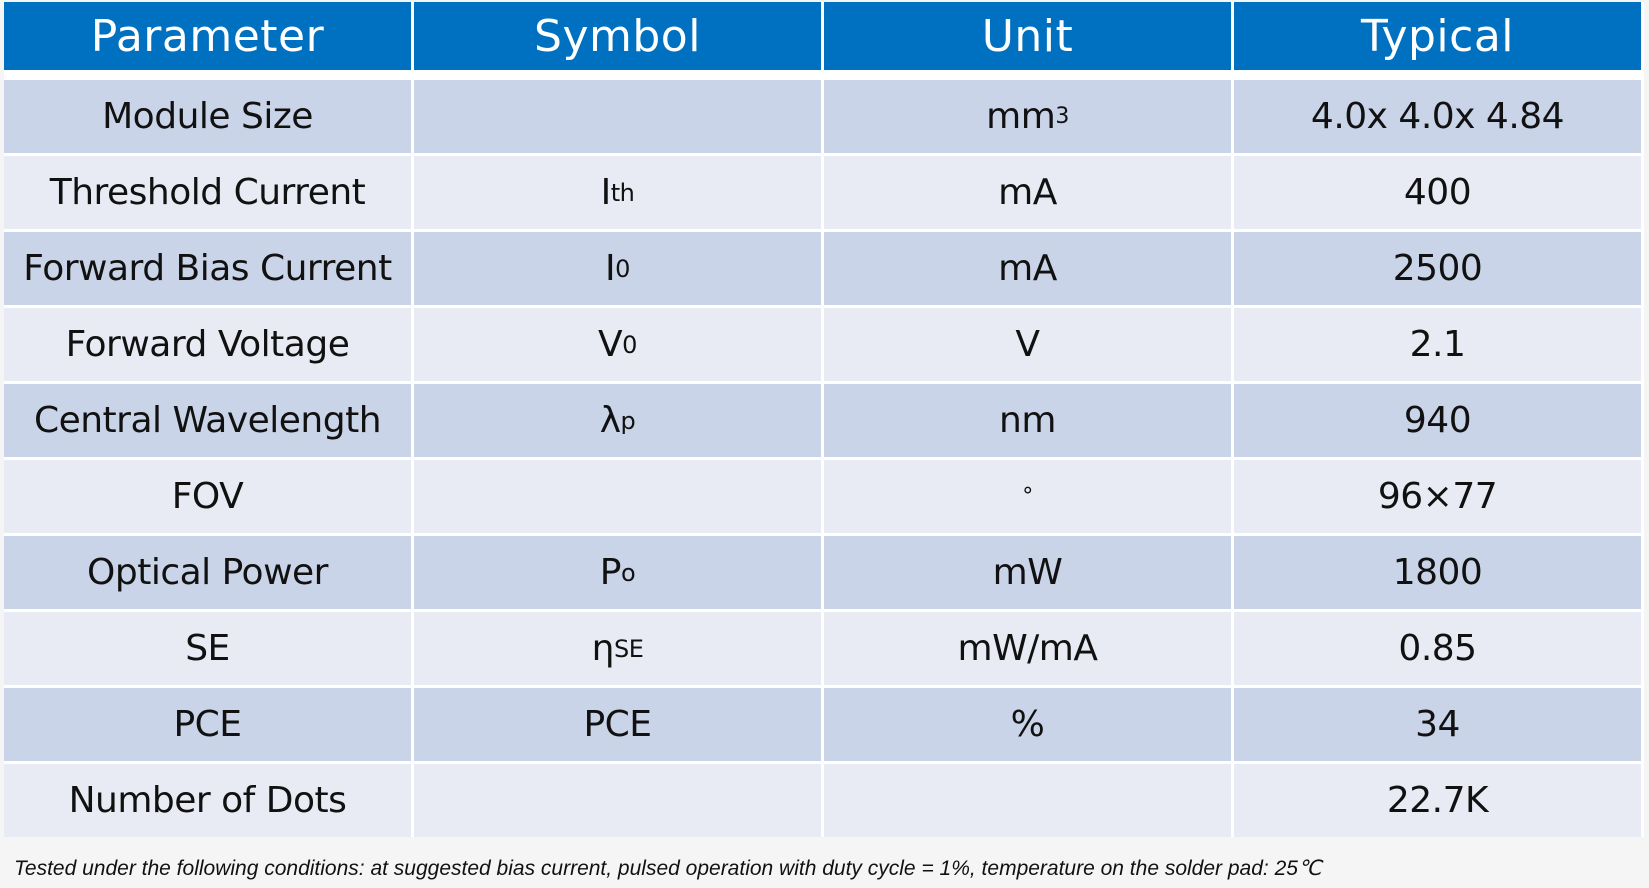  I want to click on symbol-text: P, so click(610, 572).